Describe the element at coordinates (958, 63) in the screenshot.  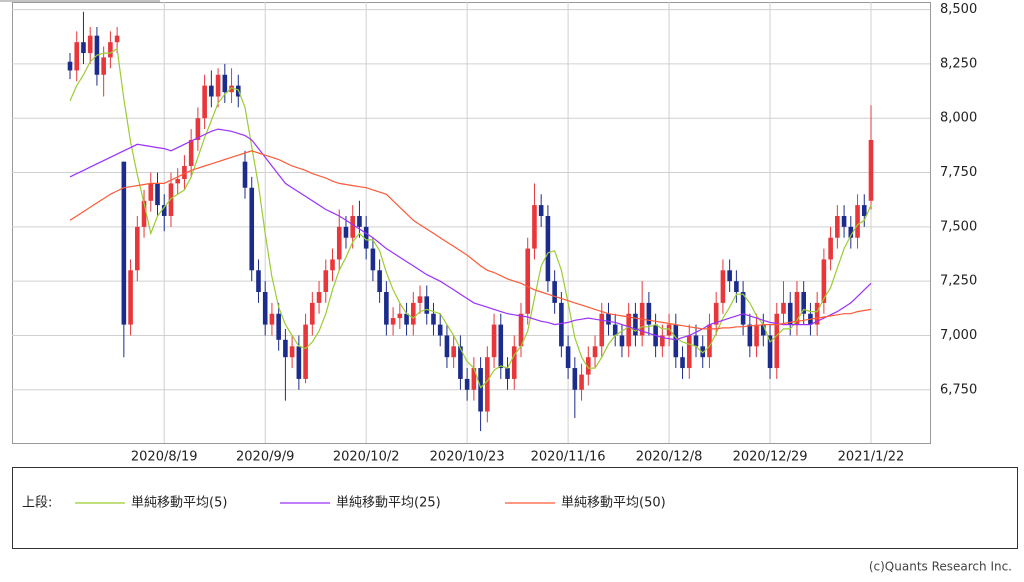
I see `y-tick-label: 8,250` at that location.